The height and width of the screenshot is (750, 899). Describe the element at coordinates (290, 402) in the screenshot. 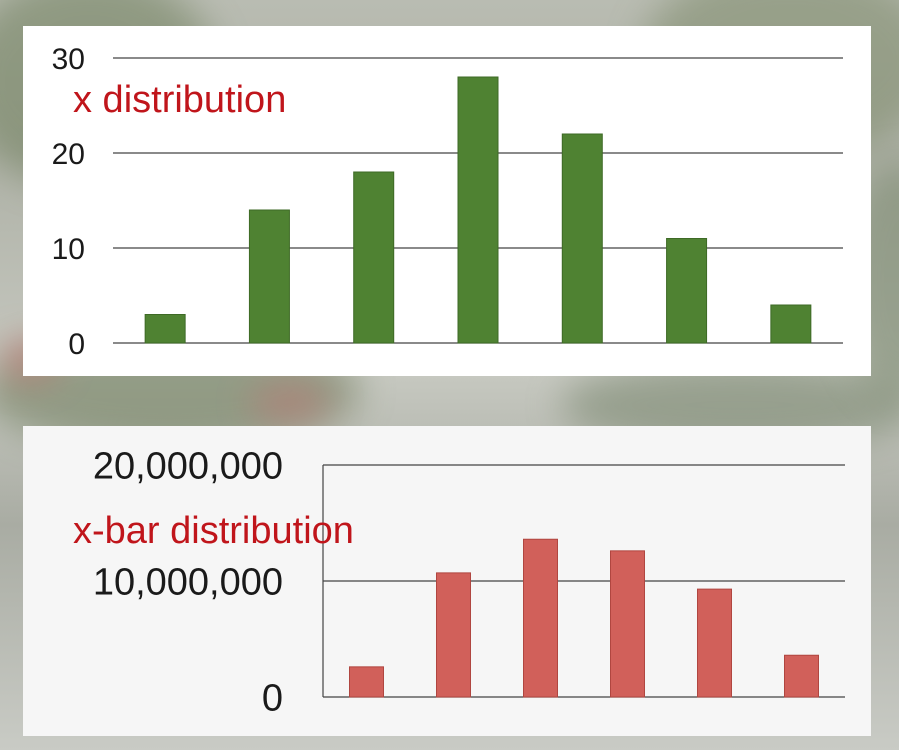

I see `background-flowers` at that location.